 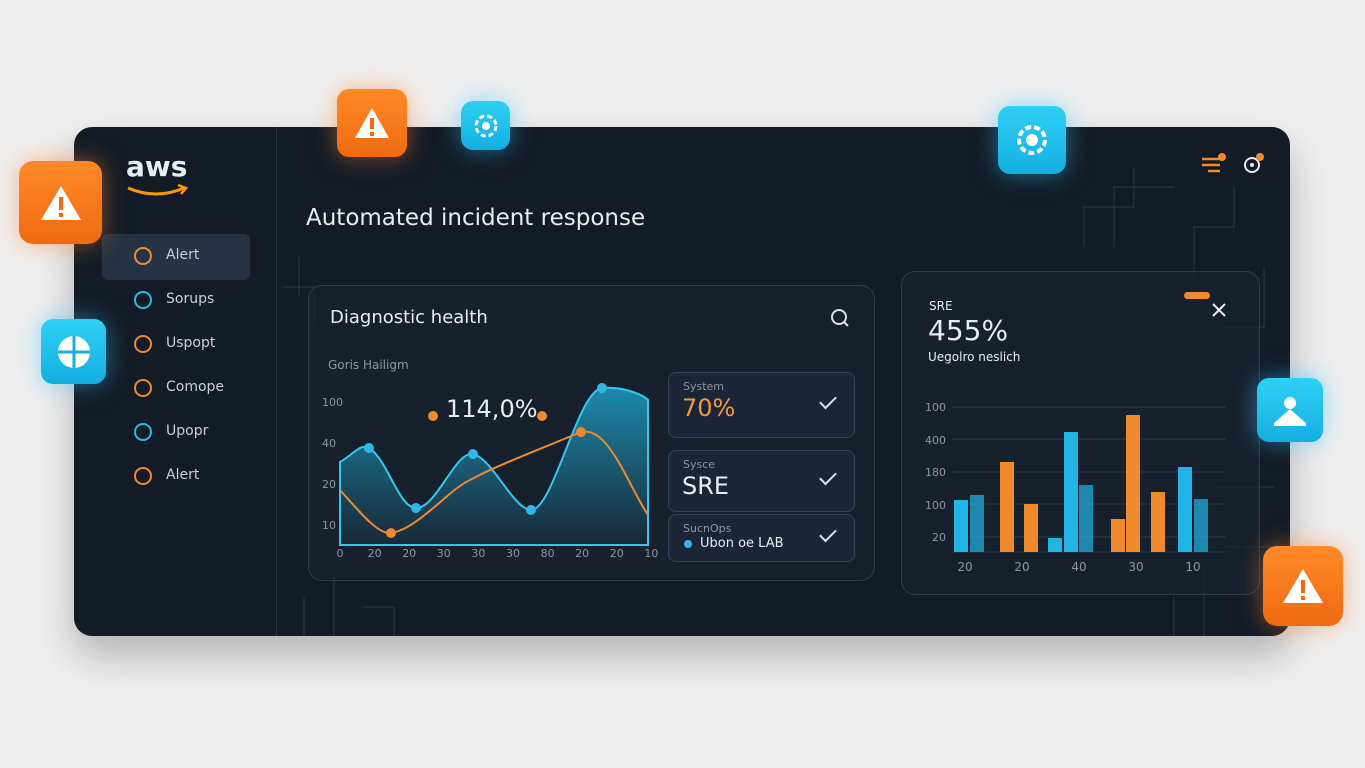 What do you see at coordinates (1235, 165) in the screenshot?
I see `header-icons` at bounding box center [1235, 165].